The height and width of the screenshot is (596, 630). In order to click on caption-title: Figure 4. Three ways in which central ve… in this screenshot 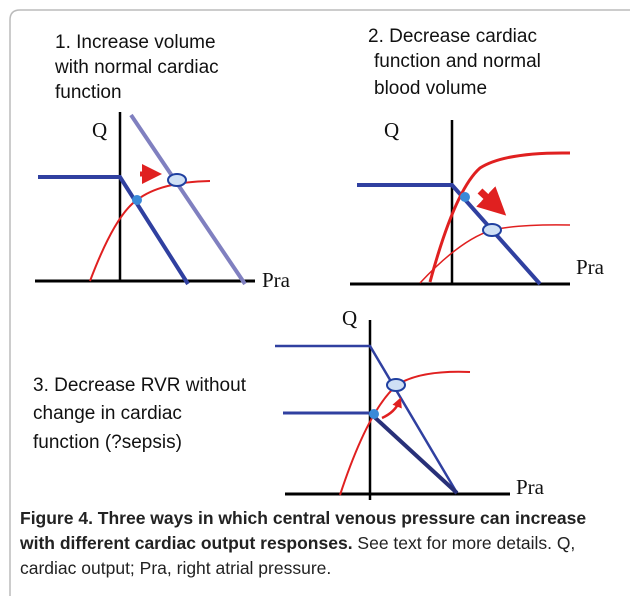, I will do `click(303, 530)`.